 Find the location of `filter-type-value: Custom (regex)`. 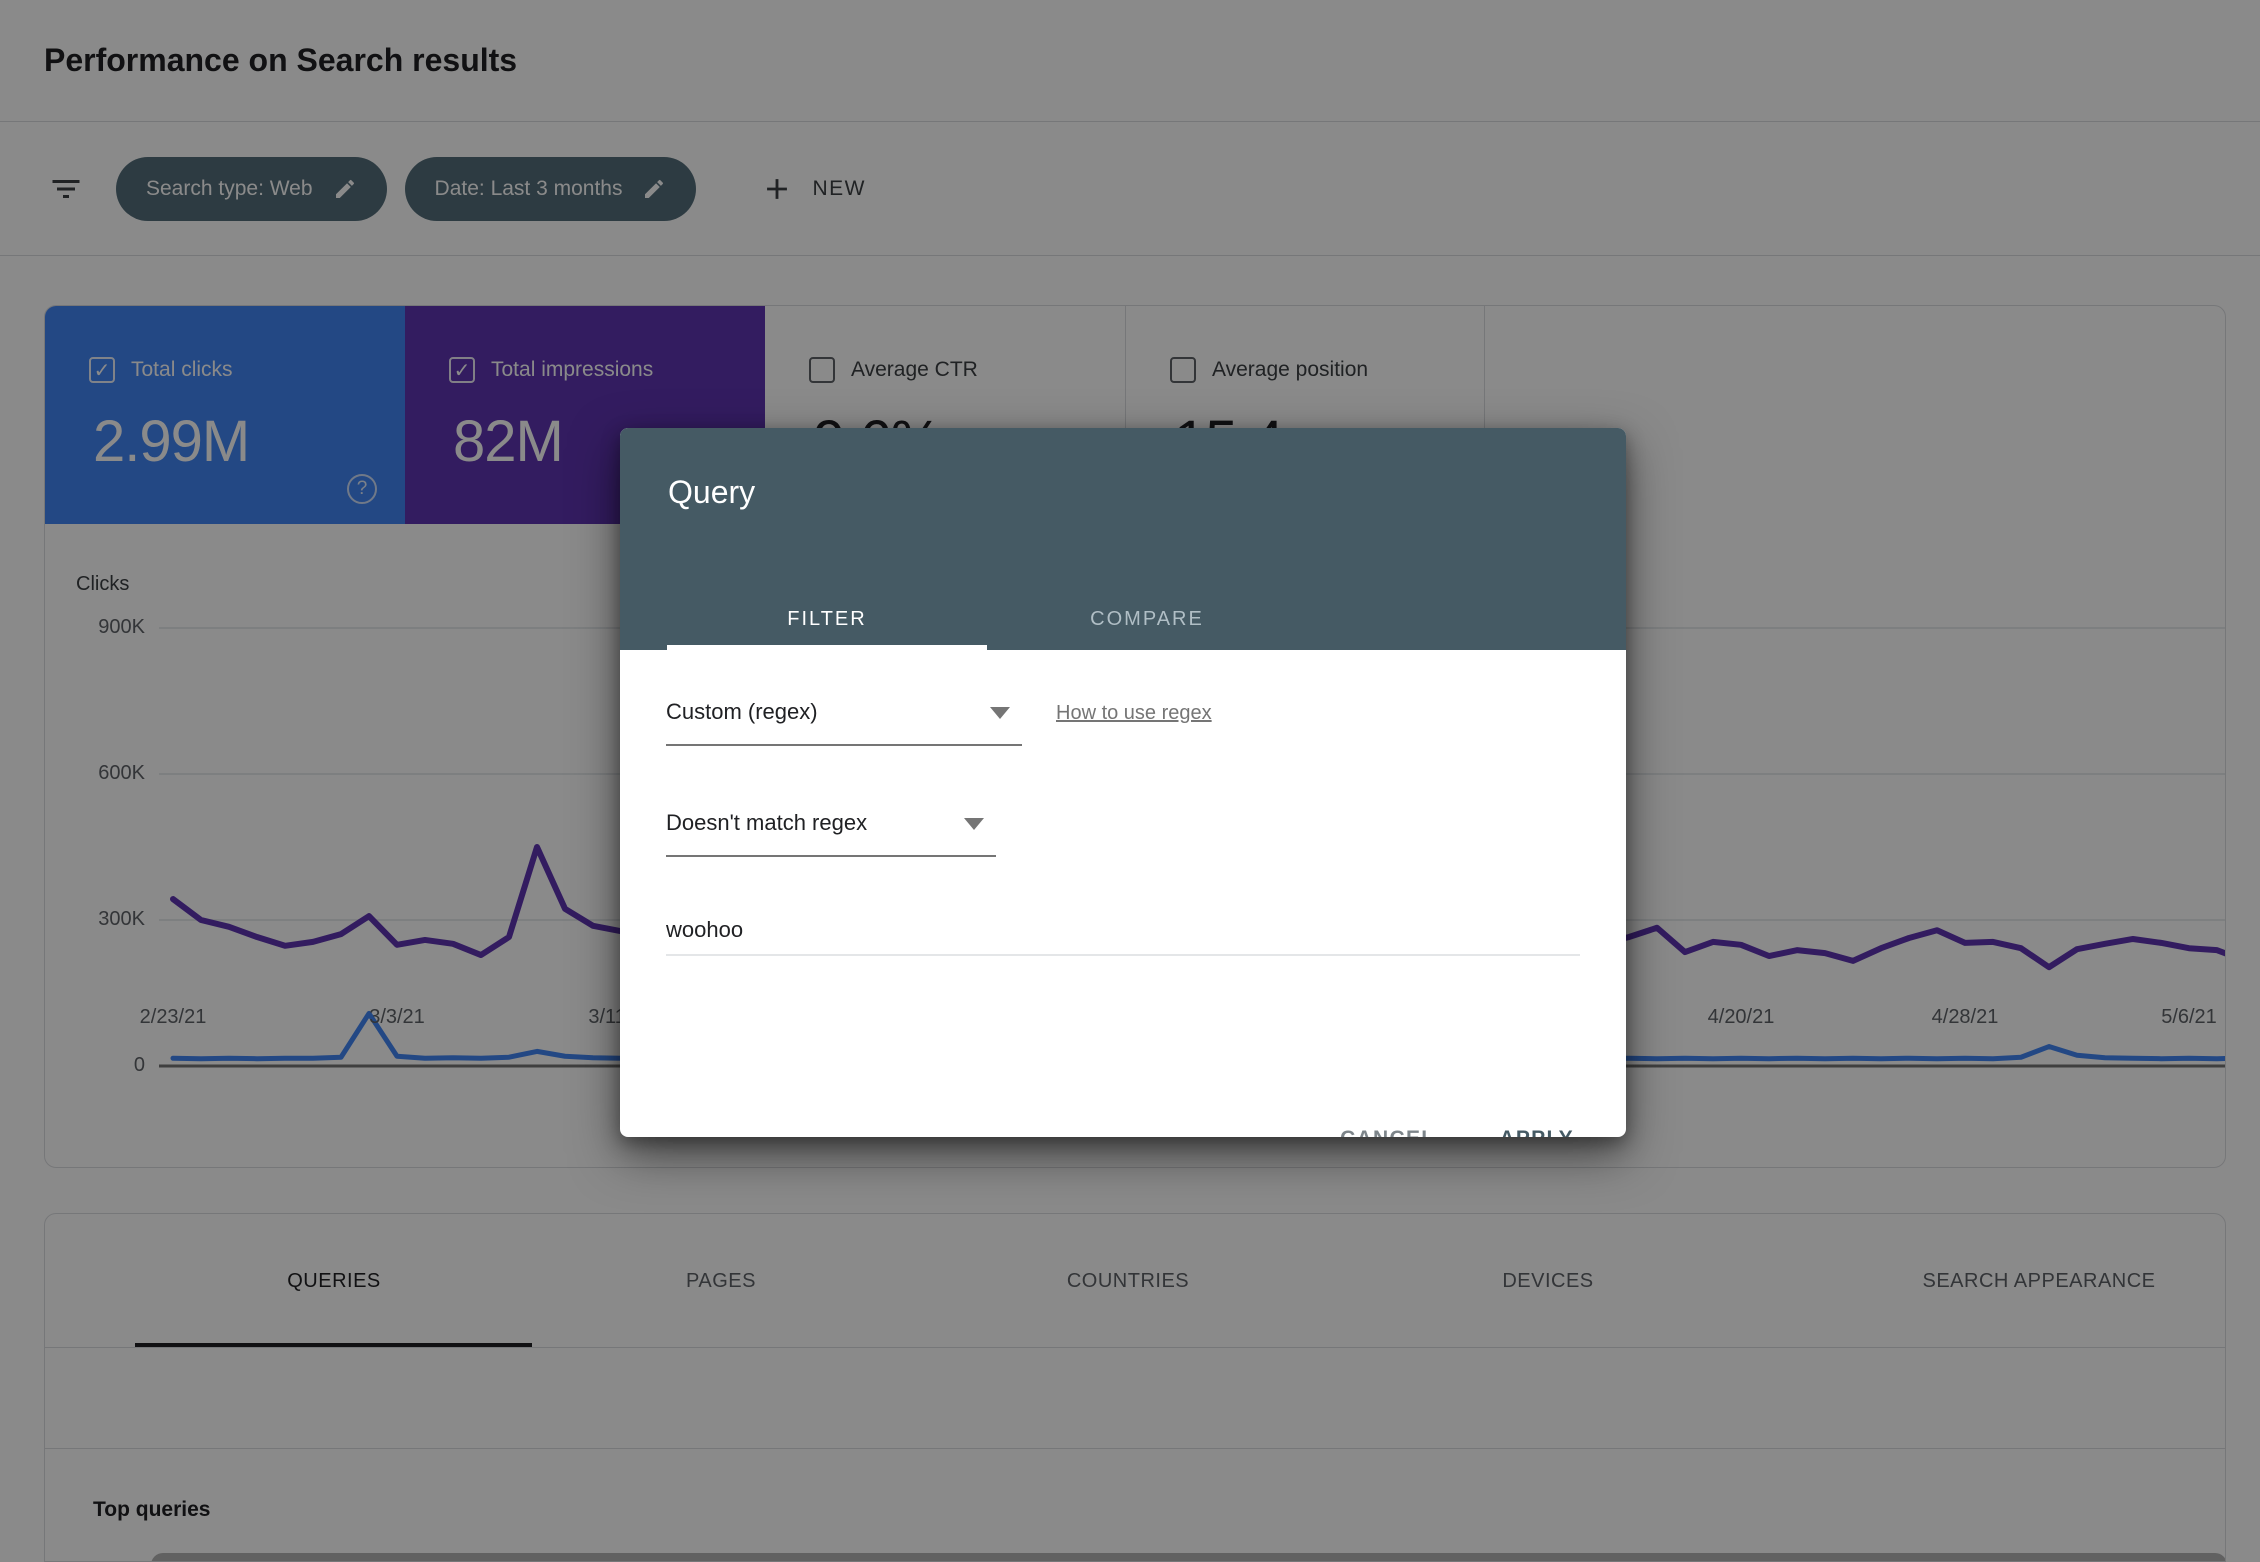

filter-type-value: Custom (regex) is located at coordinates (742, 711).